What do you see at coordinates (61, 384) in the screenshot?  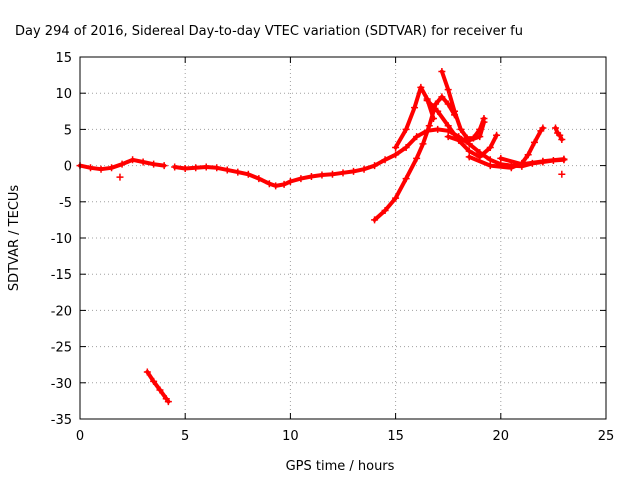 I see `y-tick-label: -30` at bounding box center [61, 384].